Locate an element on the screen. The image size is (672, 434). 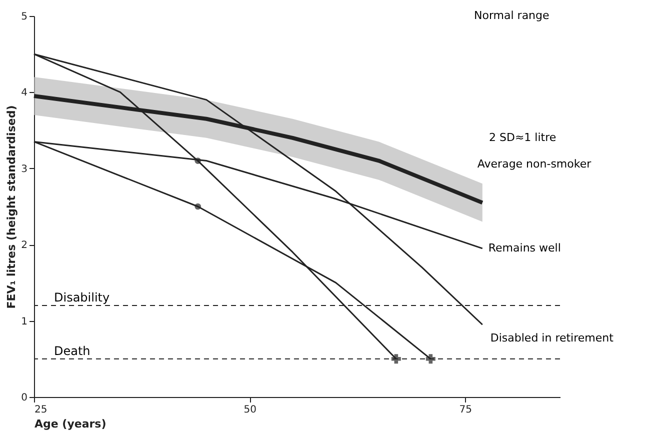
annotation: Normal range is located at coordinates (512, 15).